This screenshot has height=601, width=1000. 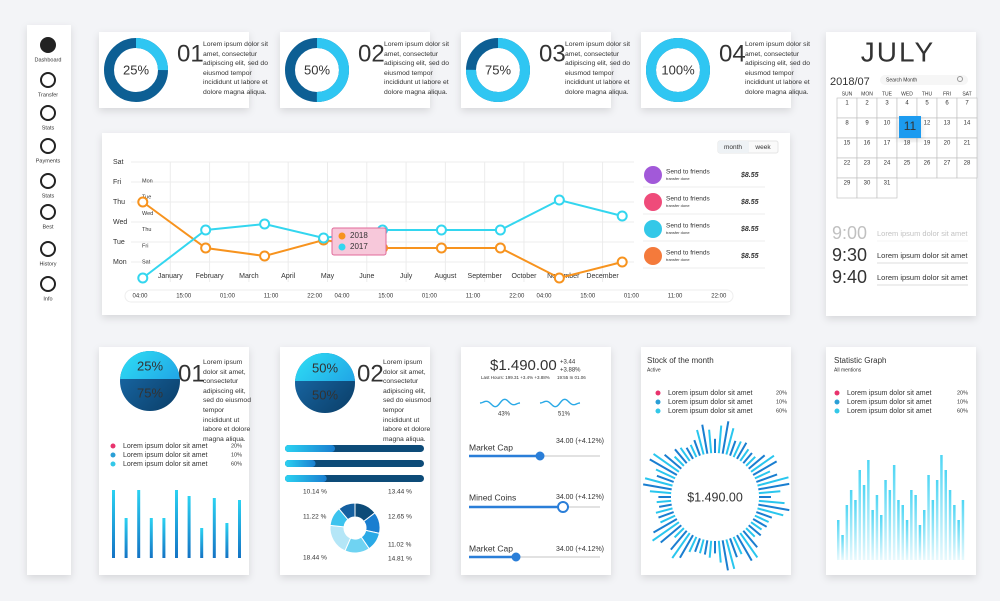 What do you see at coordinates (867, 94) in the screenshot?
I see `weekday: MON` at bounding box center [867, 94].